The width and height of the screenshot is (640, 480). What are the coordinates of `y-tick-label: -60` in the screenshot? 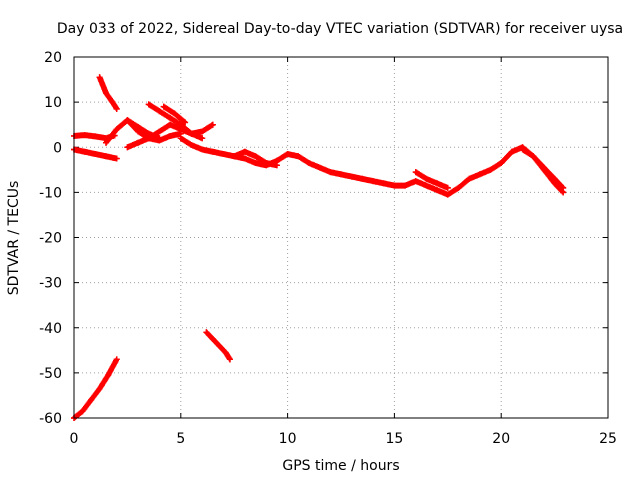 It's located at (50, 419).